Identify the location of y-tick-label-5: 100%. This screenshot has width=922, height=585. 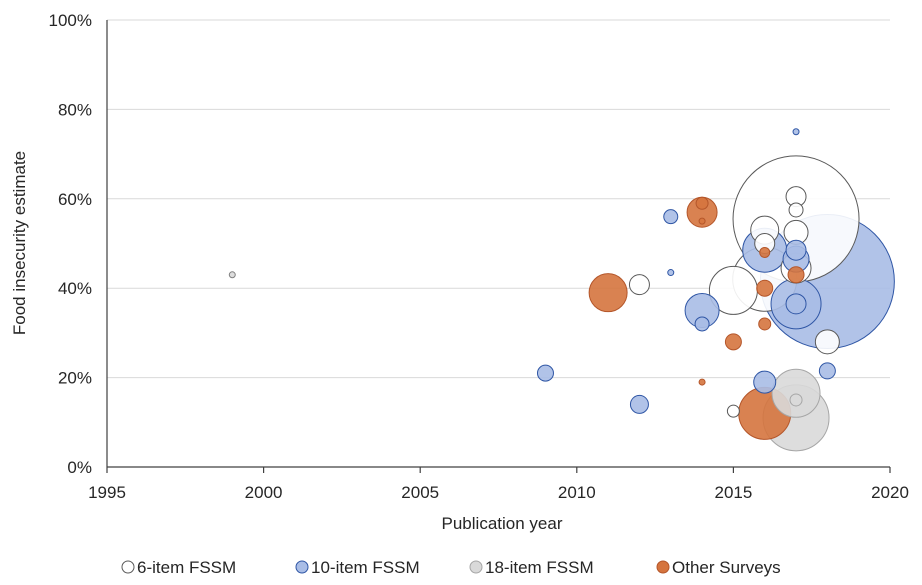
(70, 20).